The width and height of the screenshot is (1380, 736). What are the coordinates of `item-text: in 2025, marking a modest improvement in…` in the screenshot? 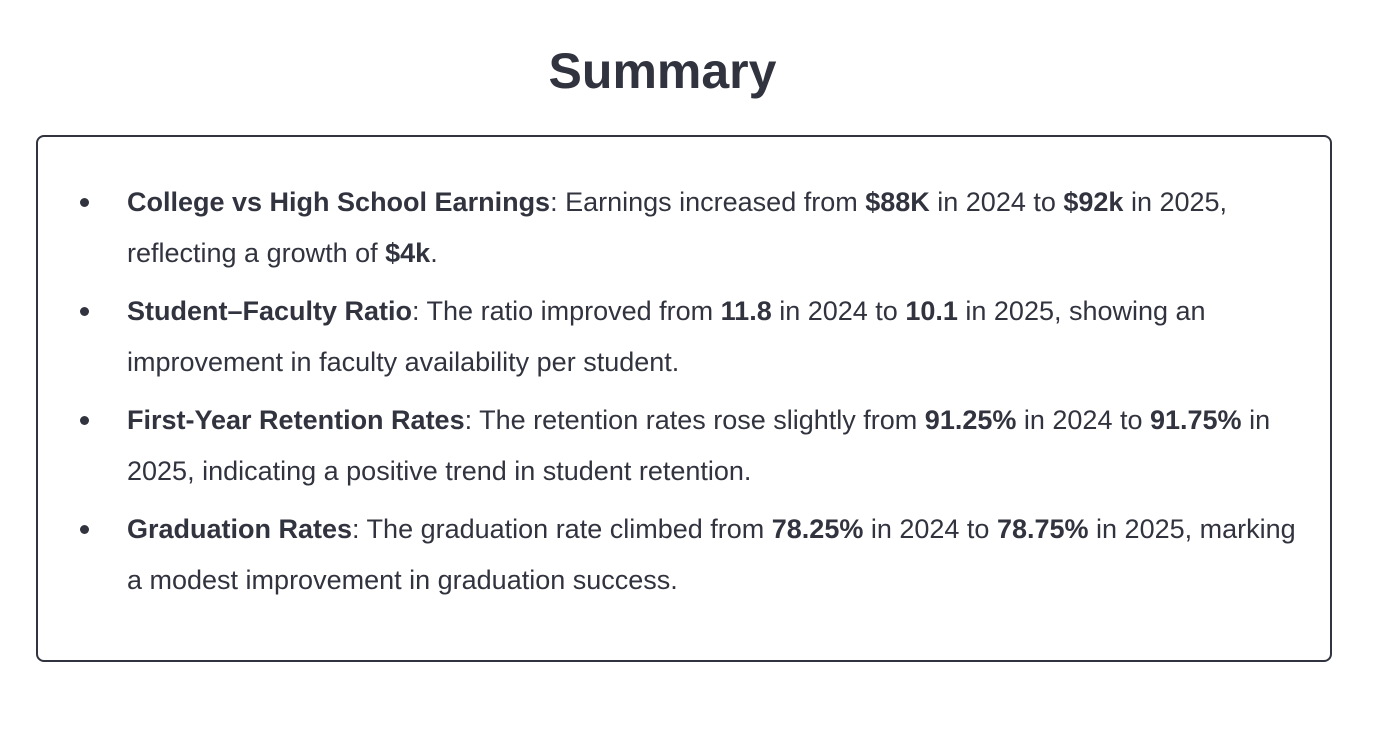 It's located at (711, 554).